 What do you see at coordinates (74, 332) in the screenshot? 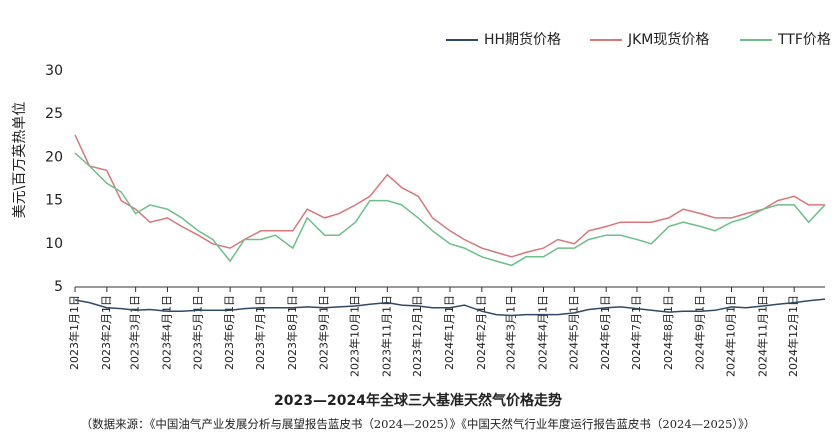
I see `x-tick-label: 2023年1月1日` at bounding box center [74, 332].